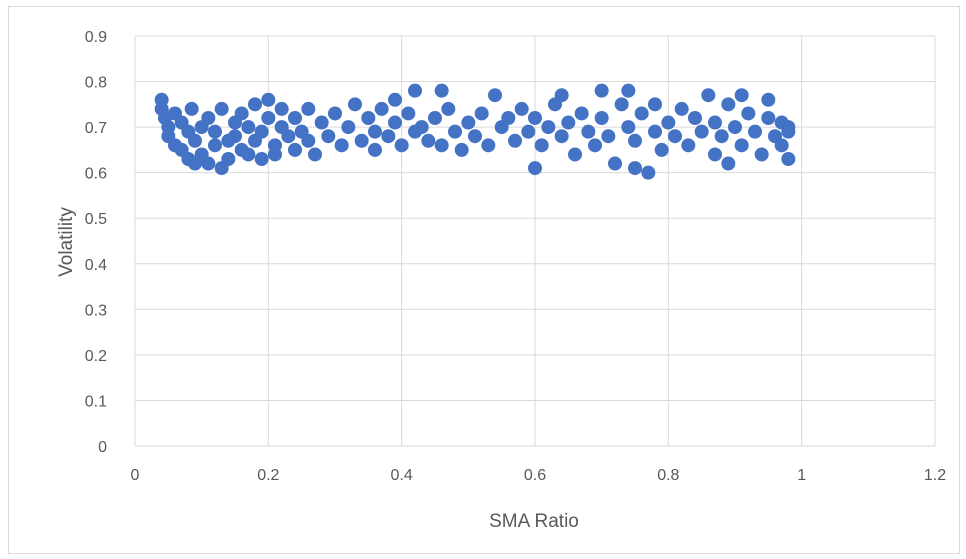  I want to click on x-axis-ticks: 0 0.2 0.4 0.6 0.8 1 1.2, so click(539, 475).